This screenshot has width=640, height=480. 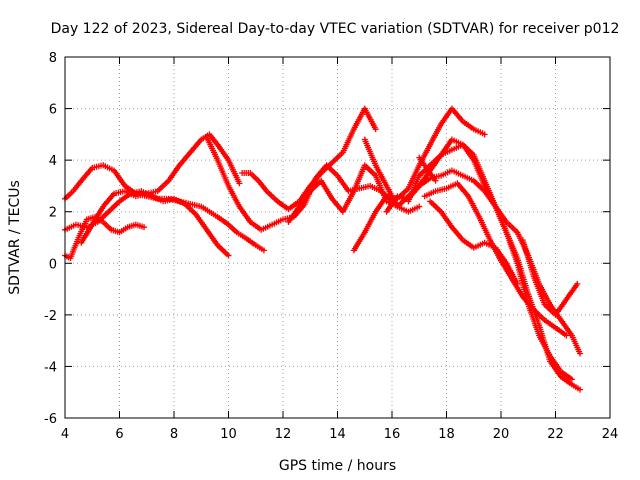 I want to click on series-sat-n, so click(x=550, y=277).